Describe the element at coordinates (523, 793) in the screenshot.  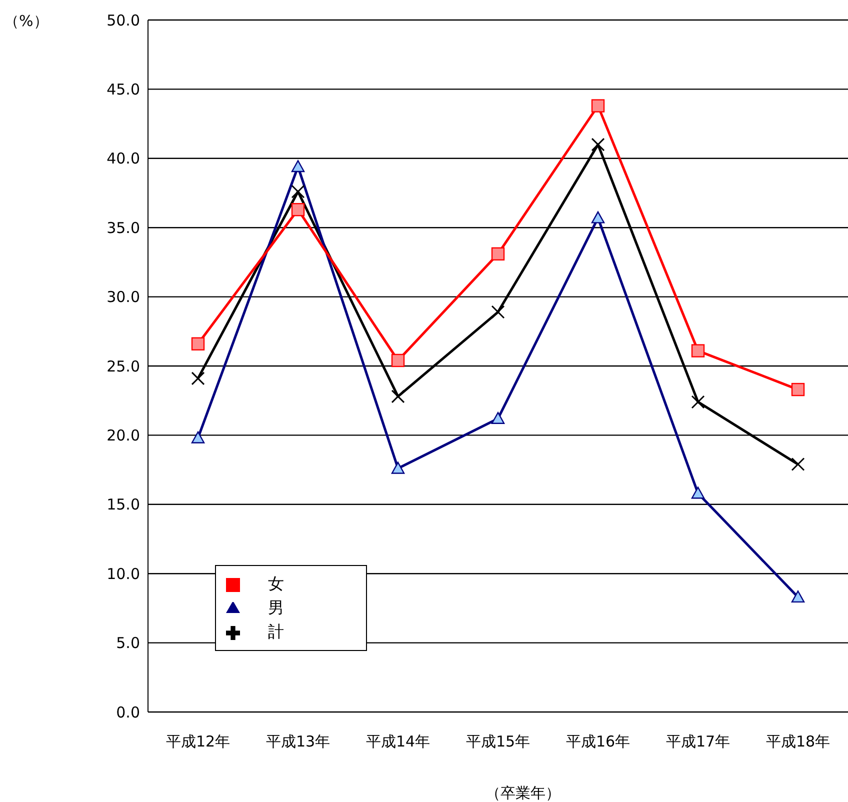
I see `x-axis-title: （卒業年）` at that location.